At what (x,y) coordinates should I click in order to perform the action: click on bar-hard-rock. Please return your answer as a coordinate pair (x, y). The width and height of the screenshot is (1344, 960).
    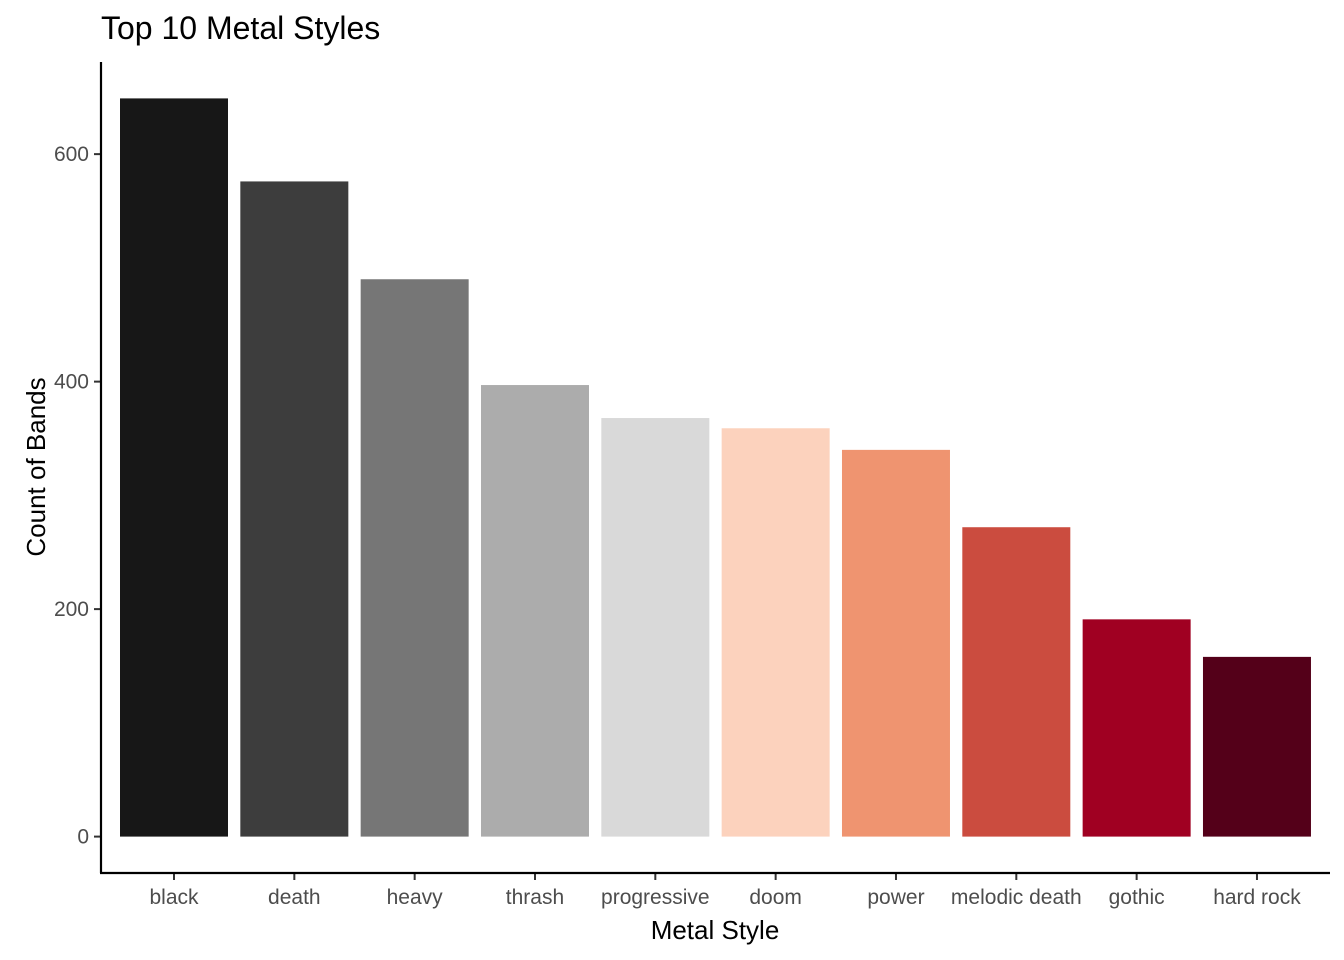
    Looking at the image, I should click on (1256, 746).